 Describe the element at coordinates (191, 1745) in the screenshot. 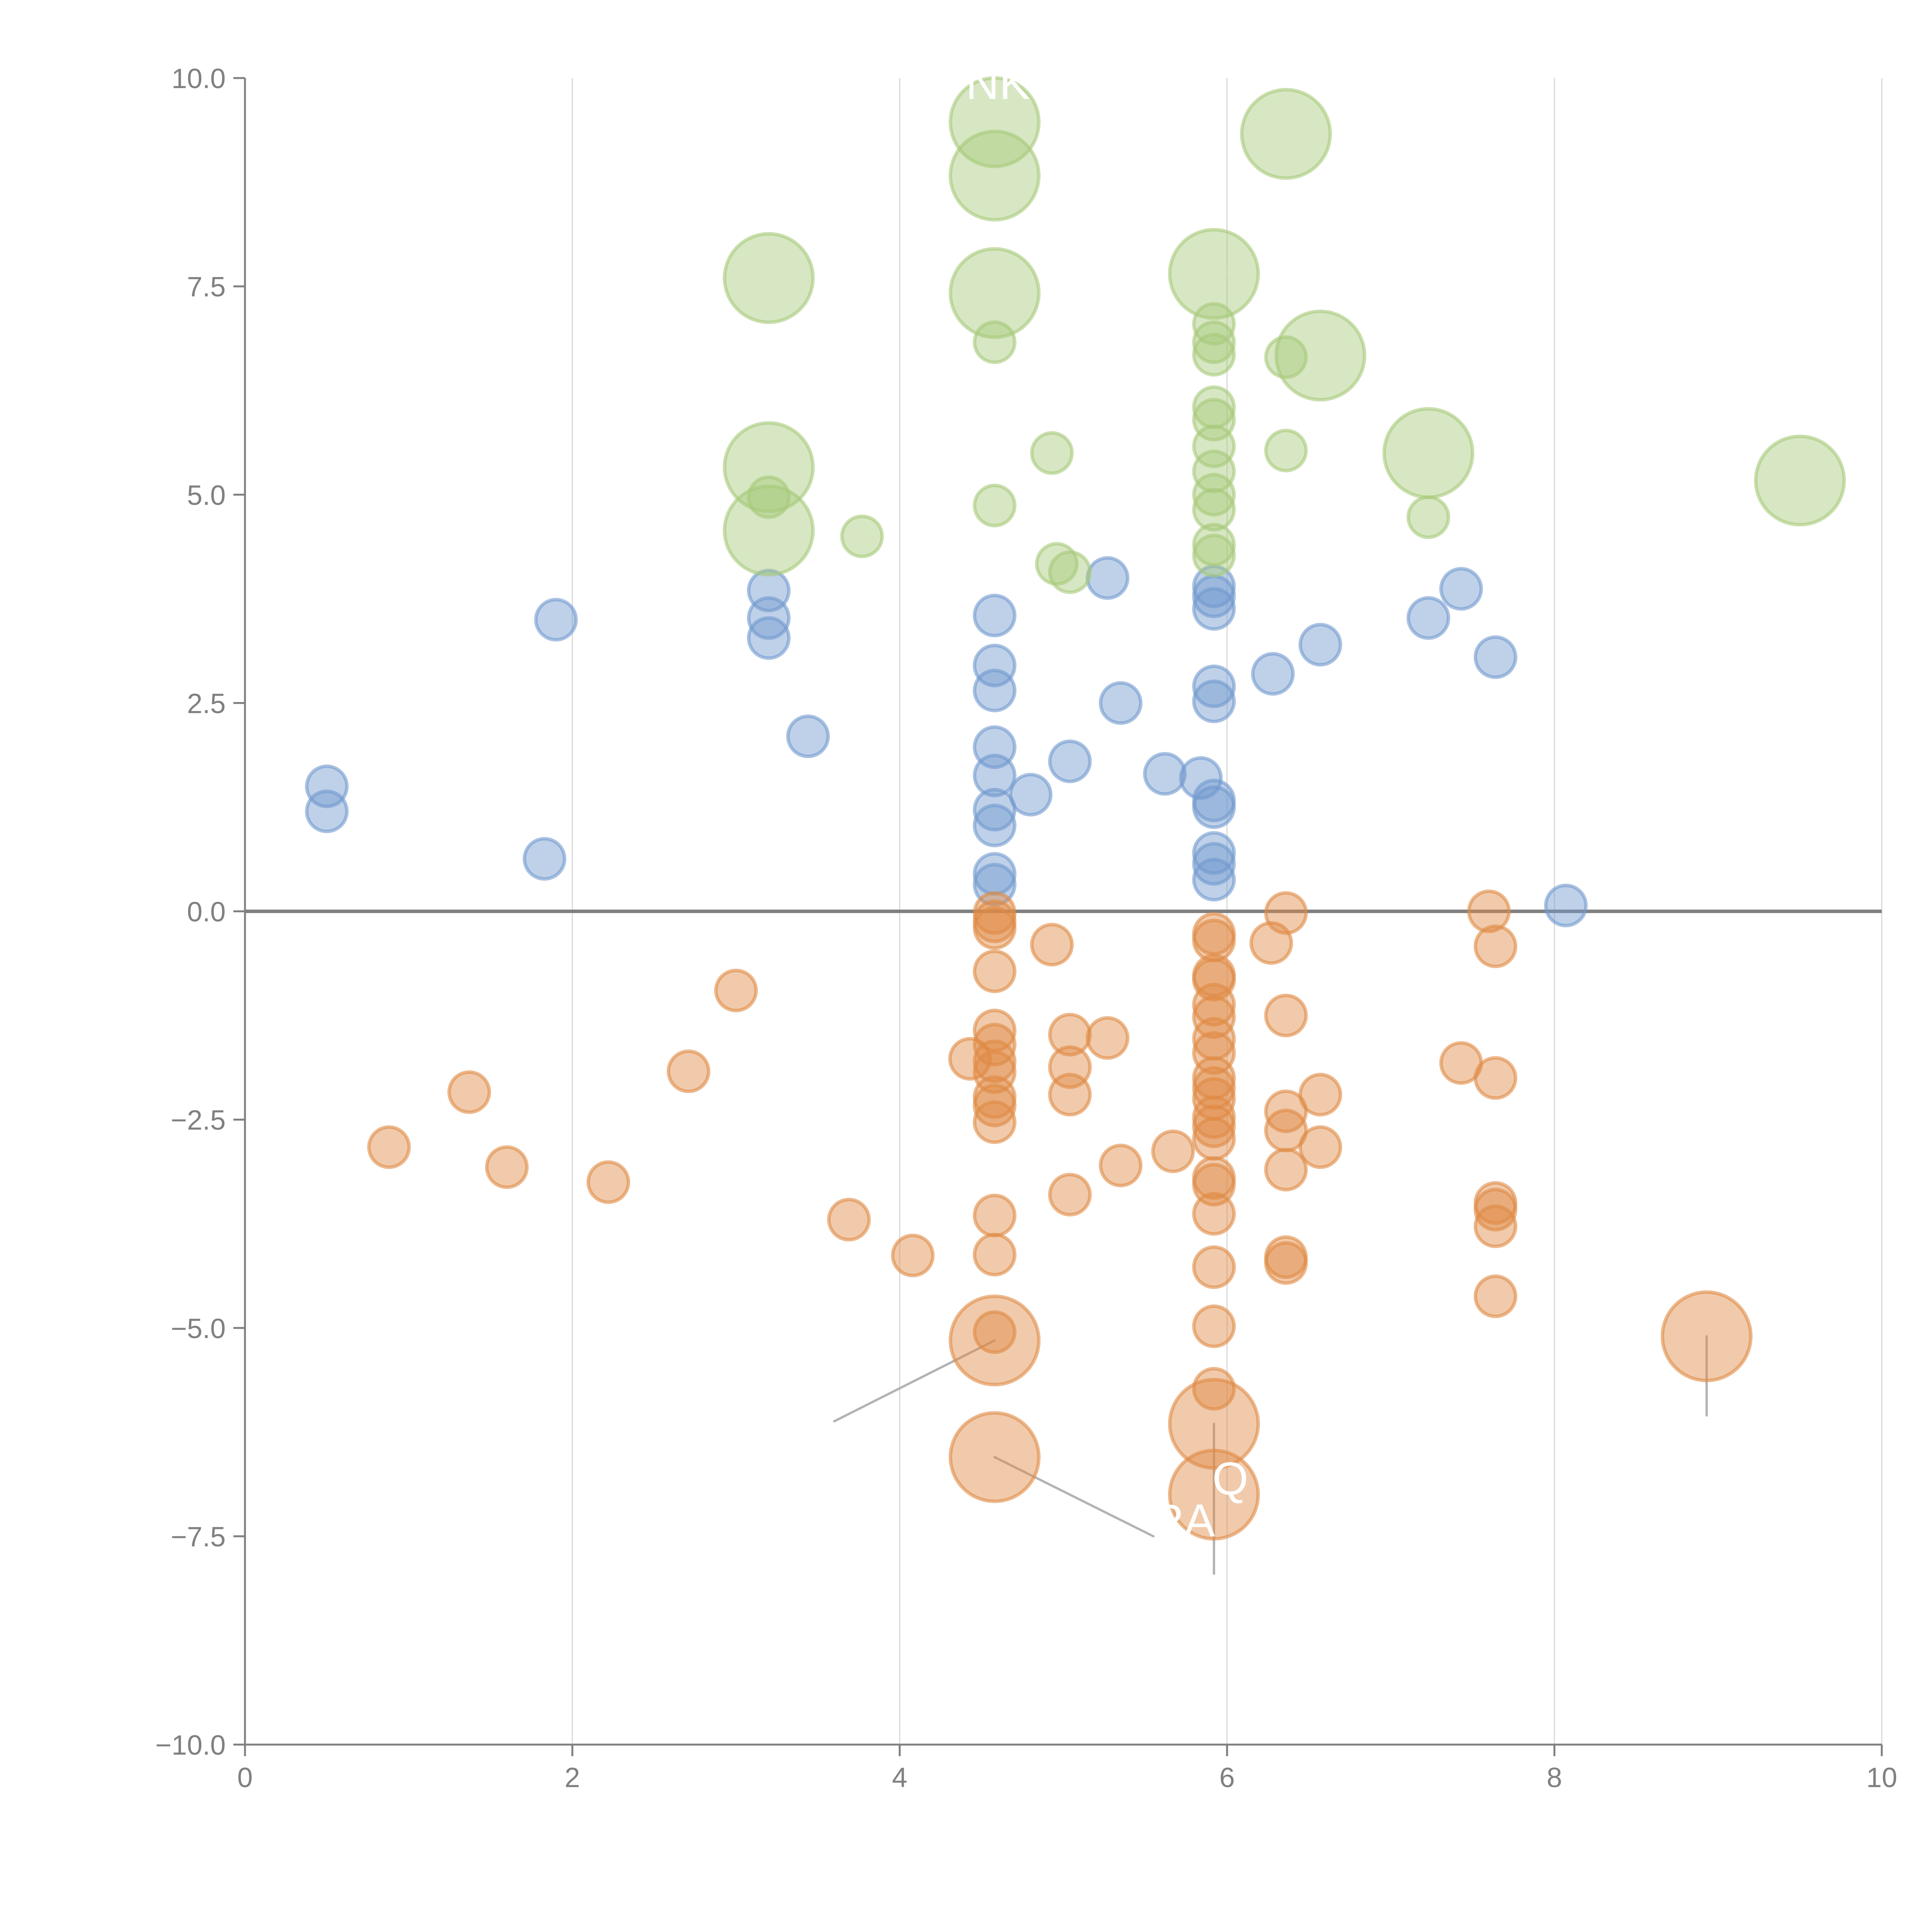

I see `y-tick-label: −10.0` at that location.